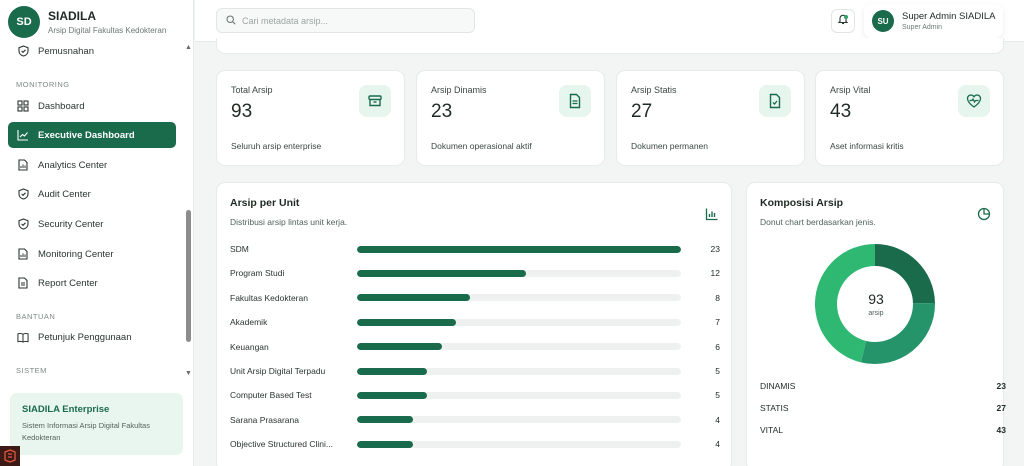  I want to click on notification-dot, so click(846, 17).